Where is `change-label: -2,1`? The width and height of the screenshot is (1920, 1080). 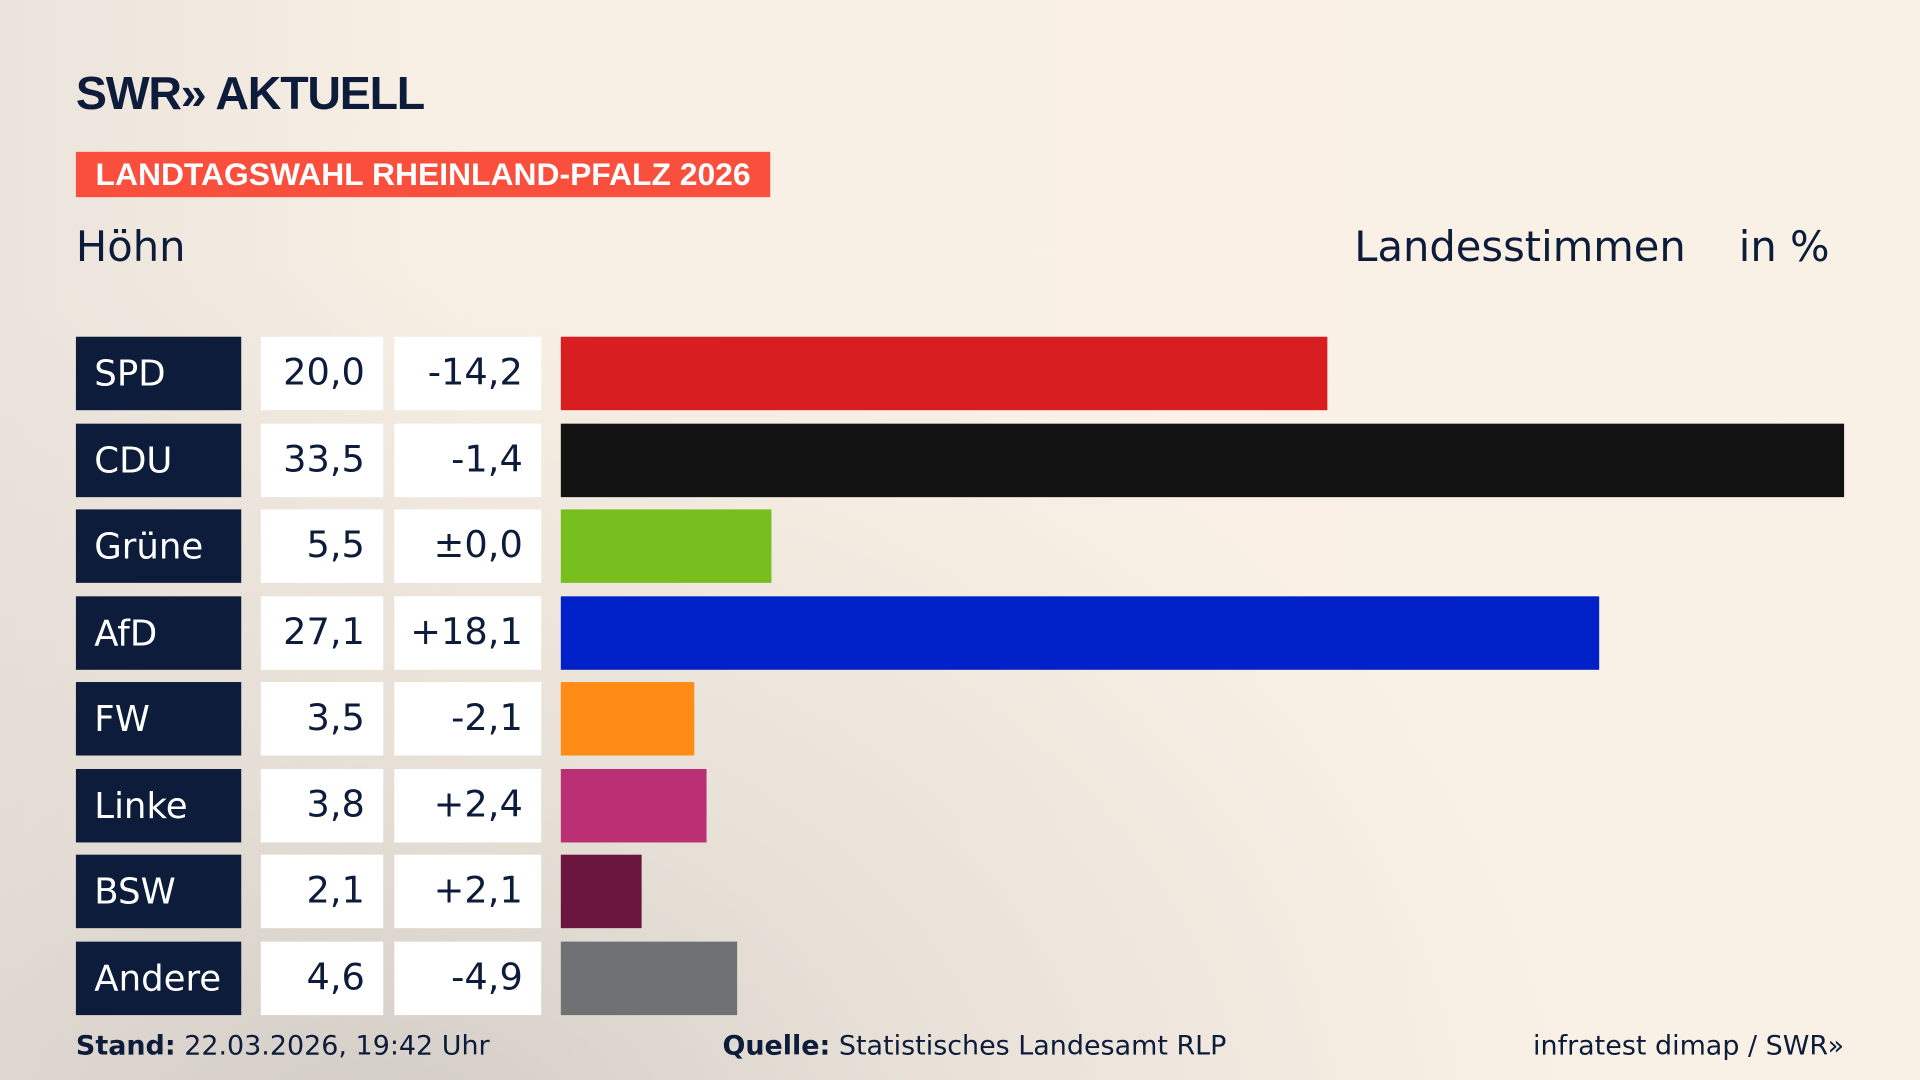
change-label: -2,1 is located at coordinates (468, 719).